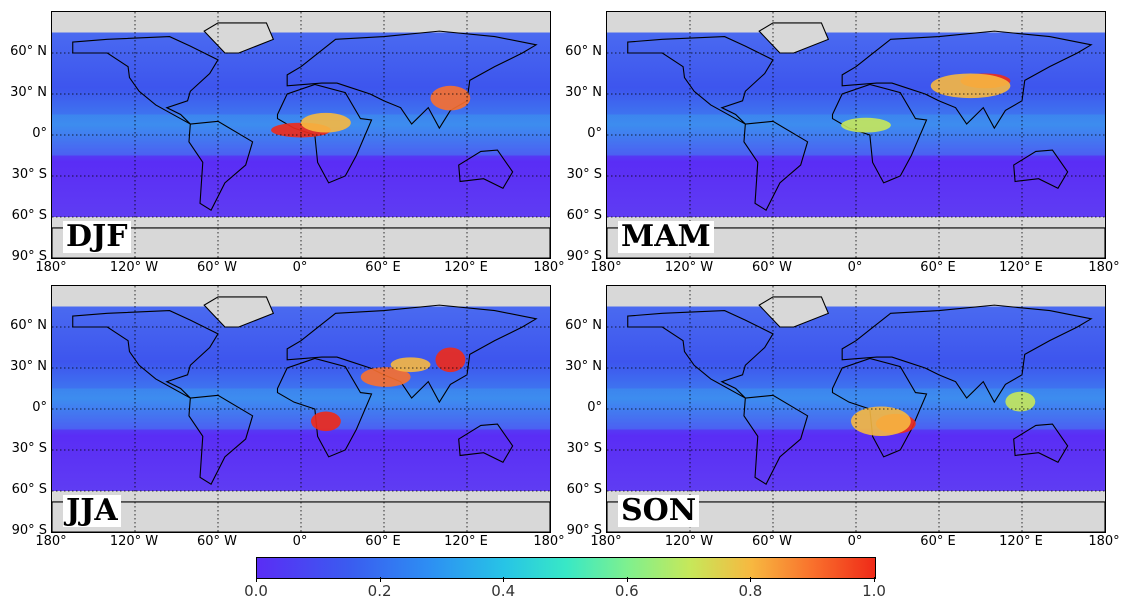  I want to click on colorbar, so click(566, 568).